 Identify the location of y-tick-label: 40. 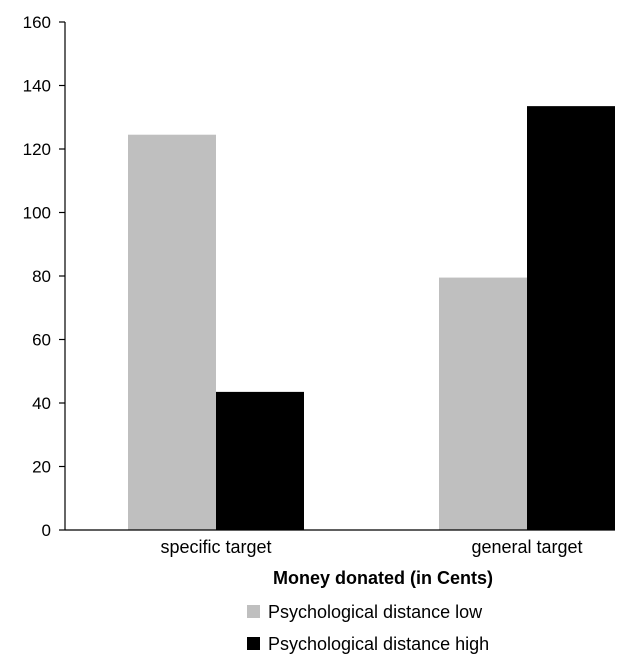
(41, 403).